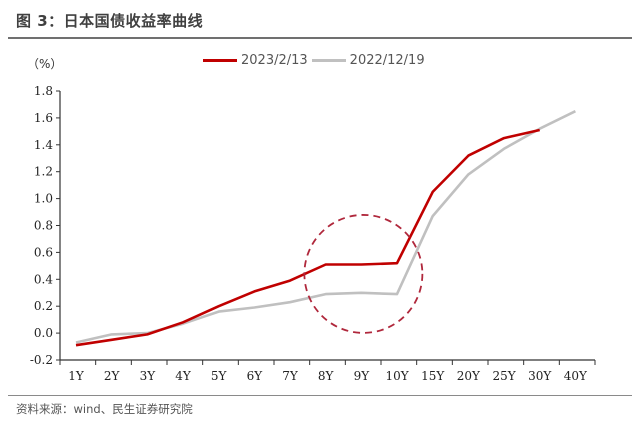  What do you see at coordinates (290, 376) in the screenshot?
I see `x-tick-label: 7Y` at bounding box center [290, 376].